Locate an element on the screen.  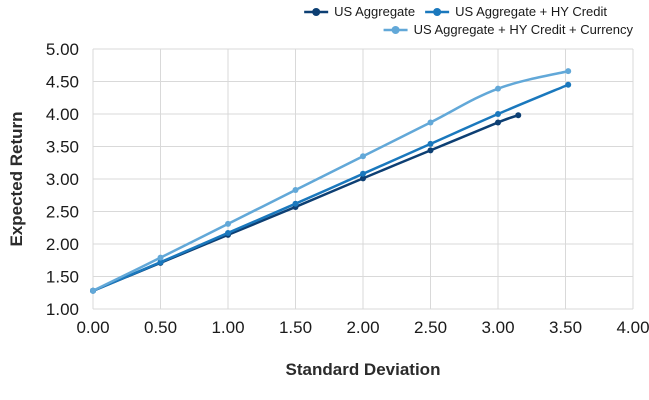
legend-item: US Aggregate + HY Credit is located at coordinates (516, 11).